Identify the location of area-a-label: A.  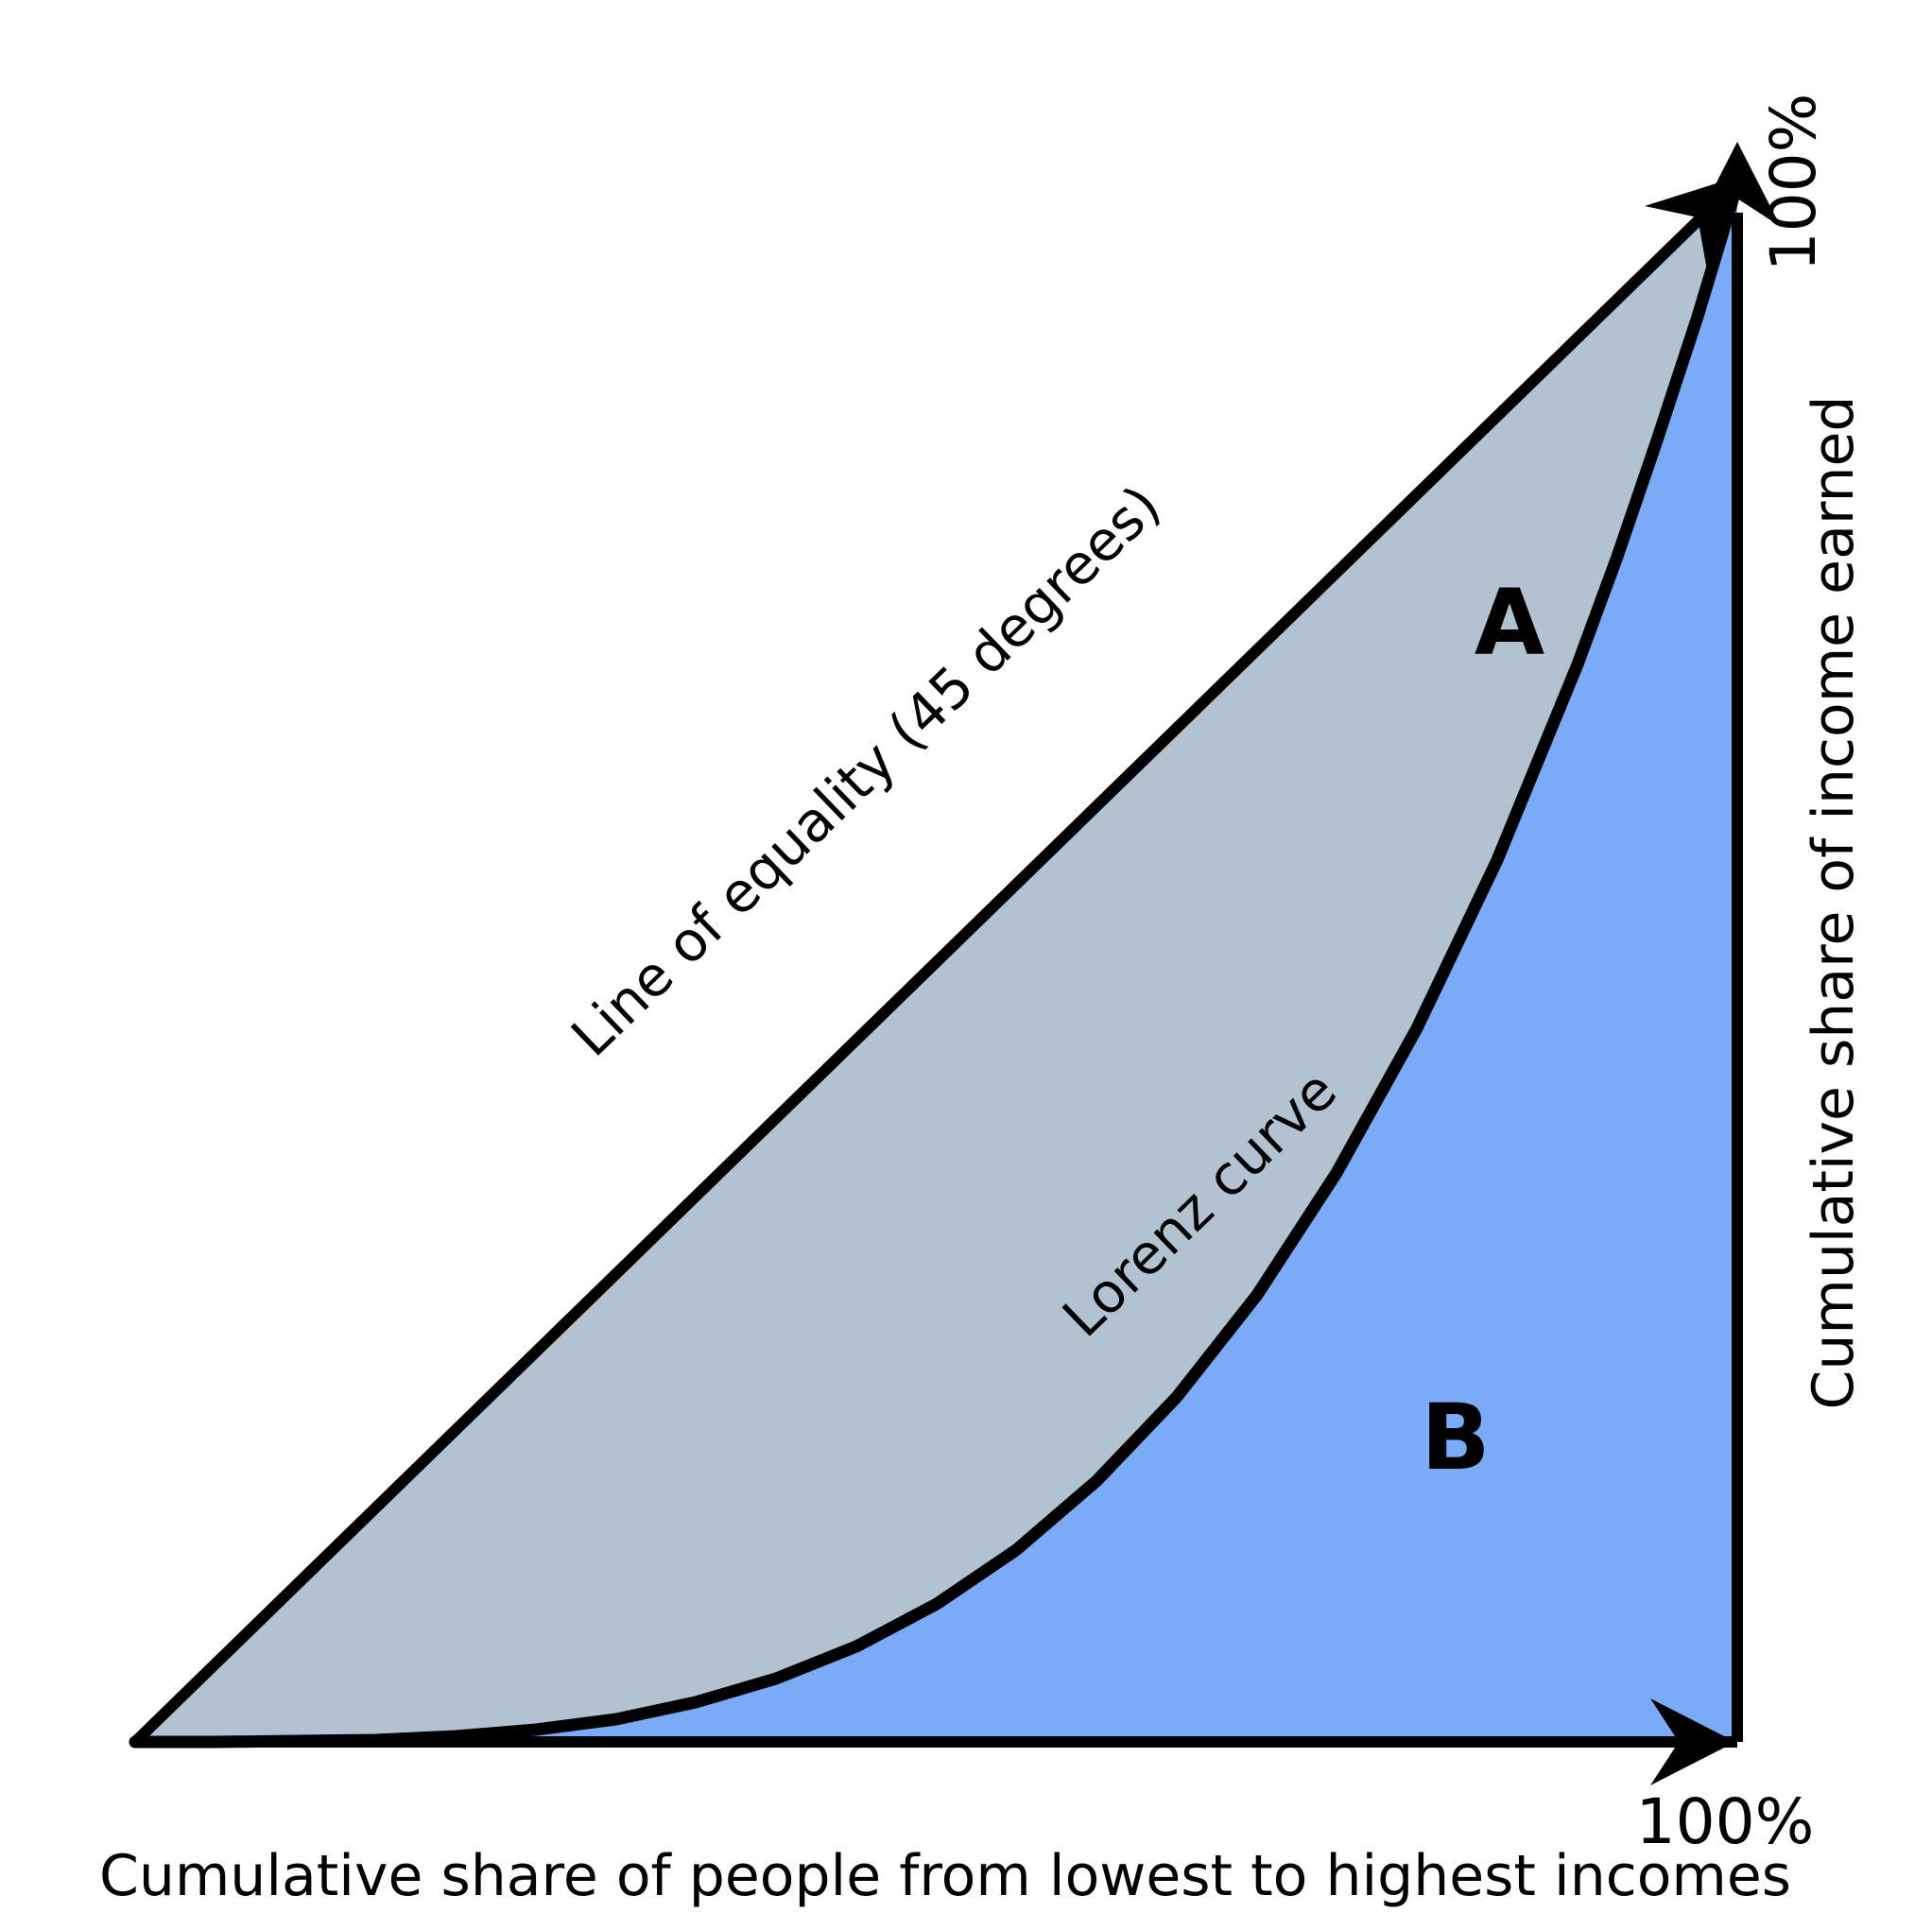
(1510, 623).